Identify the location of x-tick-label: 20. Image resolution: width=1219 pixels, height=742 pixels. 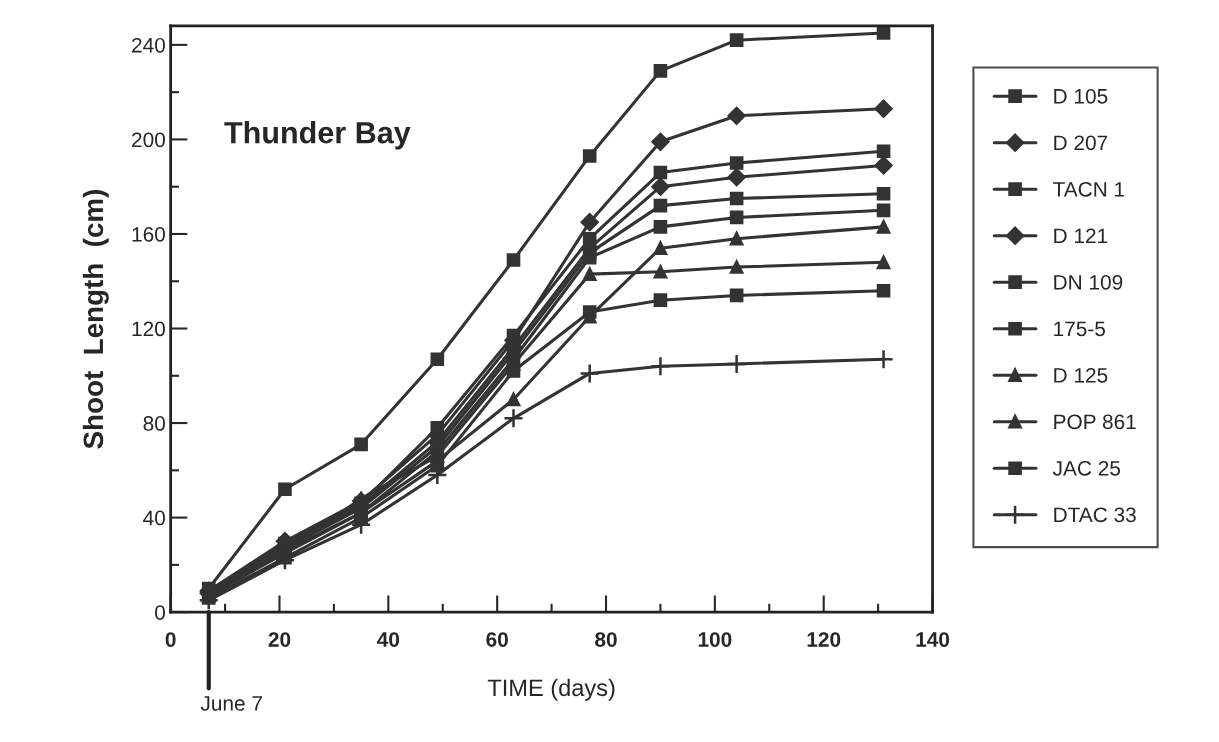
(279, 639).